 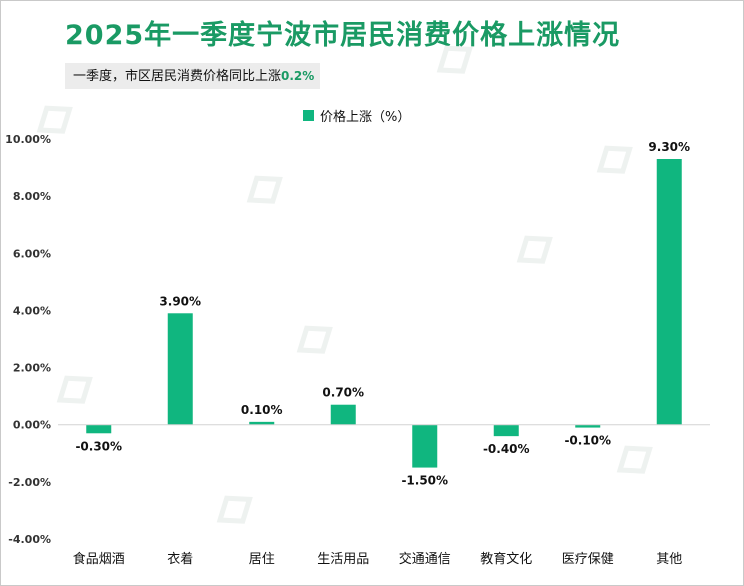 I want to click on category-label: 衣着, so click(x=180, y=559).